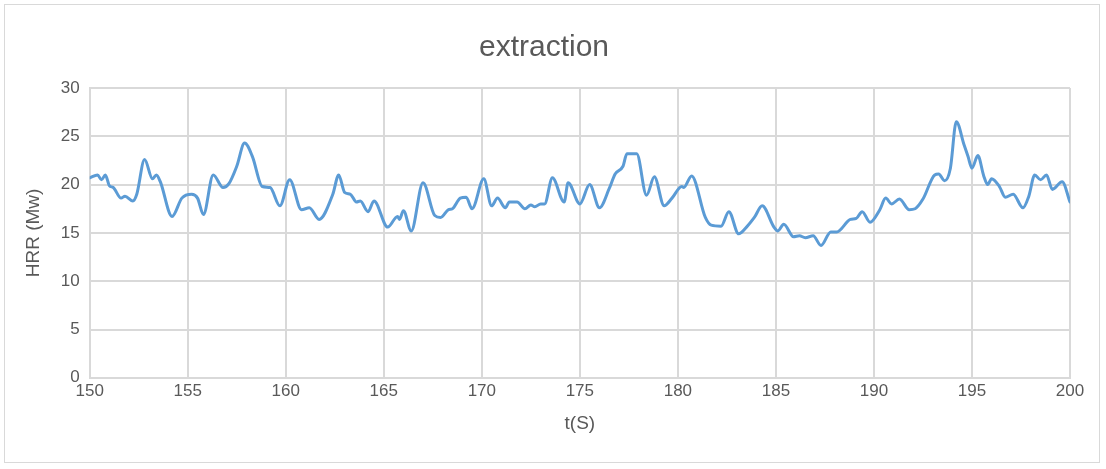 This screenshot has height=469, width=1106. I want to click on x-tick-label: 185, so click(776, 390).